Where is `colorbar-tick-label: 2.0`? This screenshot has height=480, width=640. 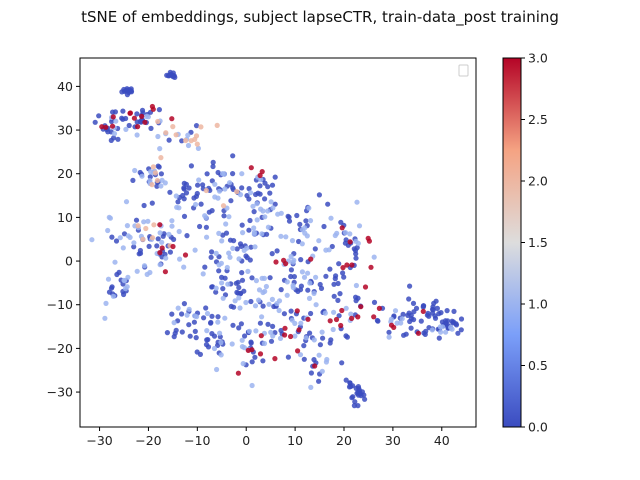 colorbar-tick-label: 2.0 is located at coordinates (538, 181).